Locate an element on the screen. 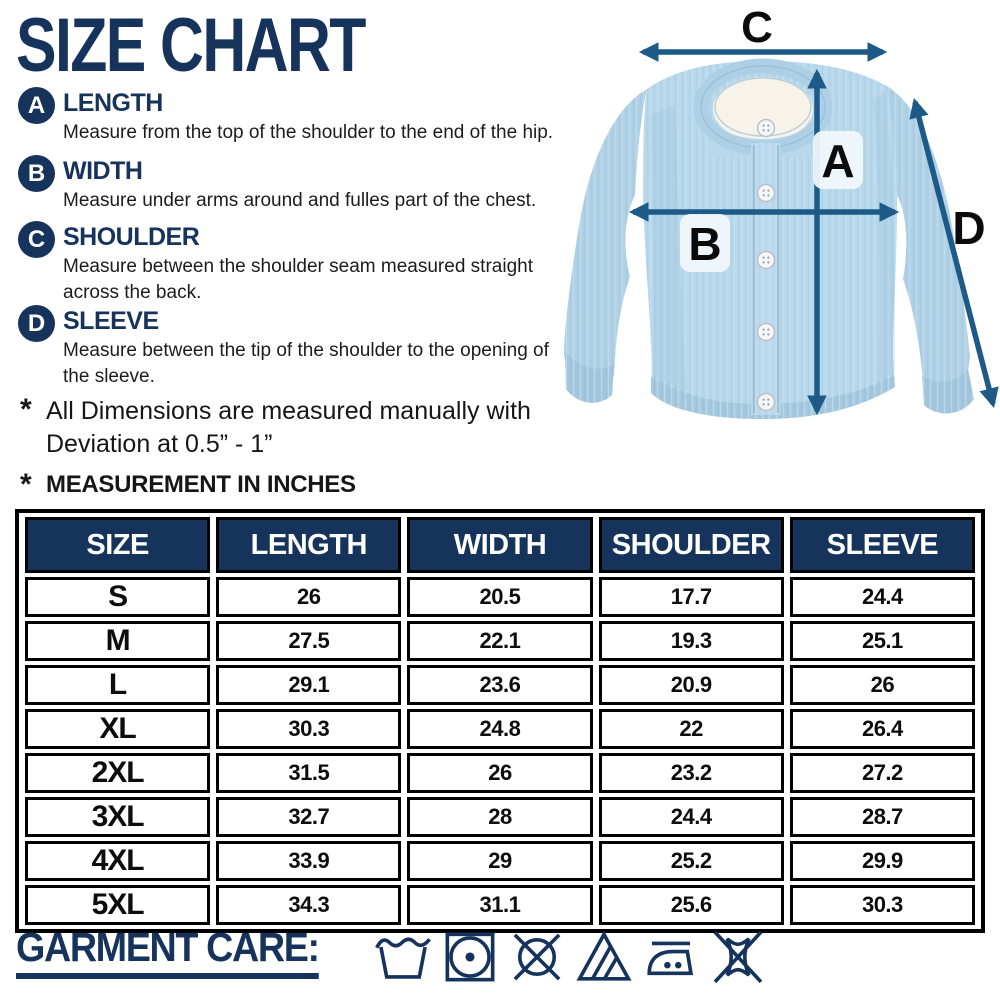  cell-length: 27.5 is located at coordinates (309, 641).